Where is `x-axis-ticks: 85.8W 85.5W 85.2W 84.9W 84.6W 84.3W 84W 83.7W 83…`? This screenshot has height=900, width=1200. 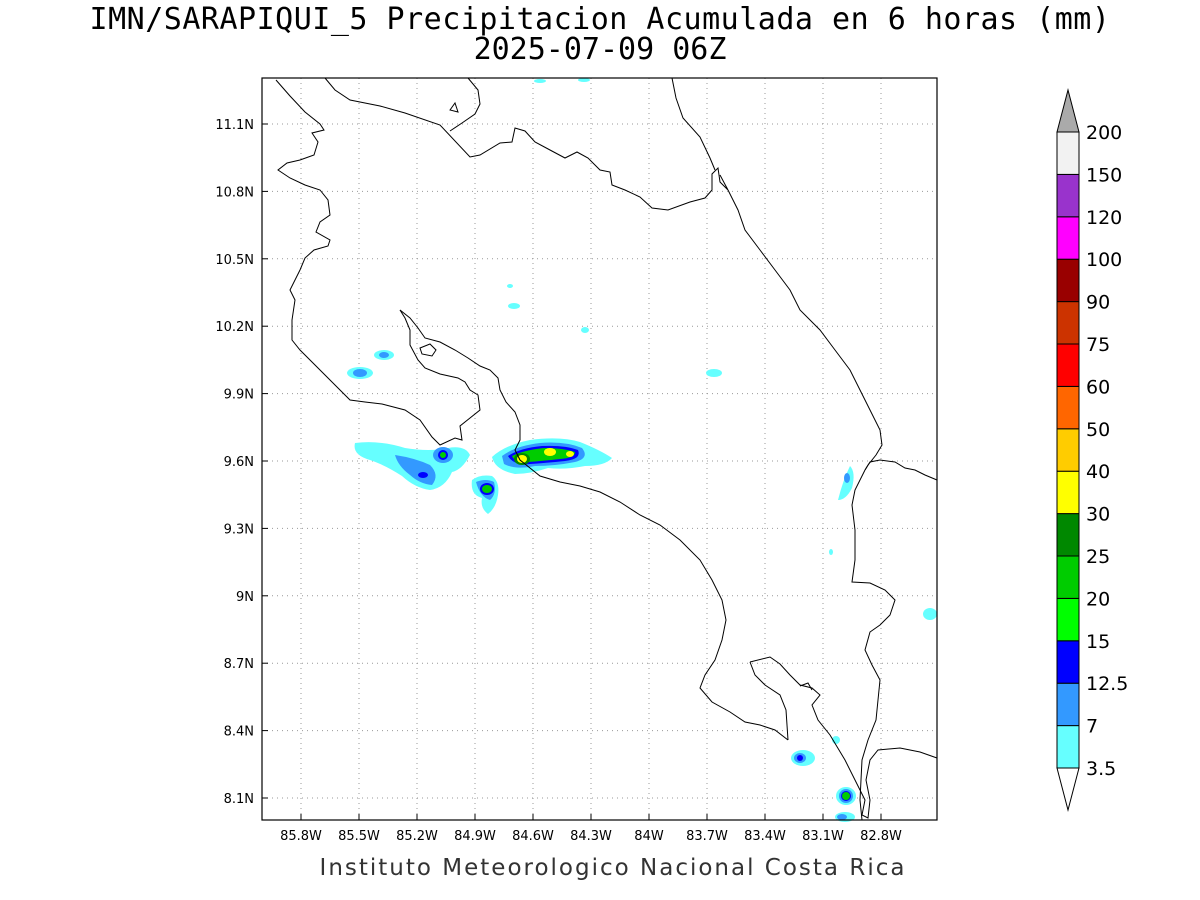 x-axis-ticks: 85.8W 85.5W 85.2W 84.9W 84.6W 84.3W 84W 83.7W 83… is located at coordinates (591, 829).